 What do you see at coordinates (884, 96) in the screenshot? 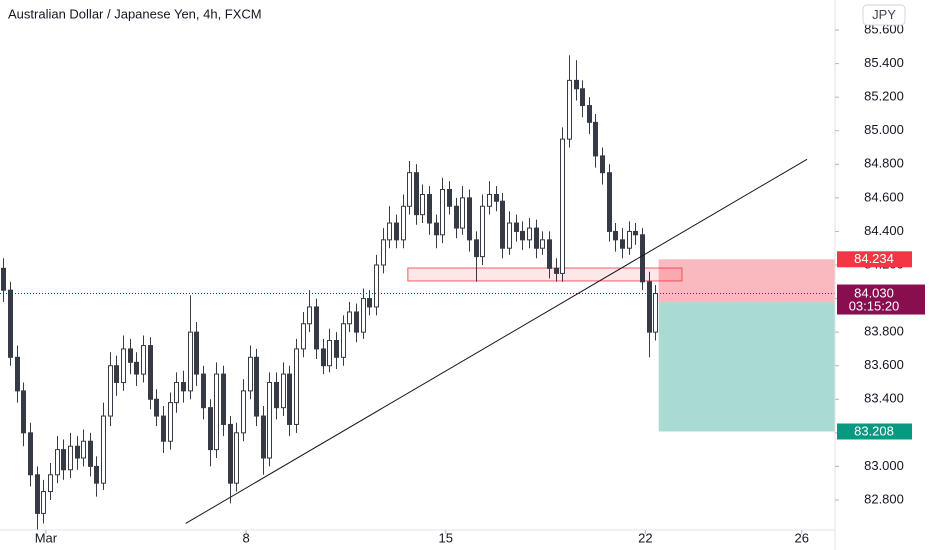
I see `y-tick-label: 85.200` at bounding box center [884, 96].